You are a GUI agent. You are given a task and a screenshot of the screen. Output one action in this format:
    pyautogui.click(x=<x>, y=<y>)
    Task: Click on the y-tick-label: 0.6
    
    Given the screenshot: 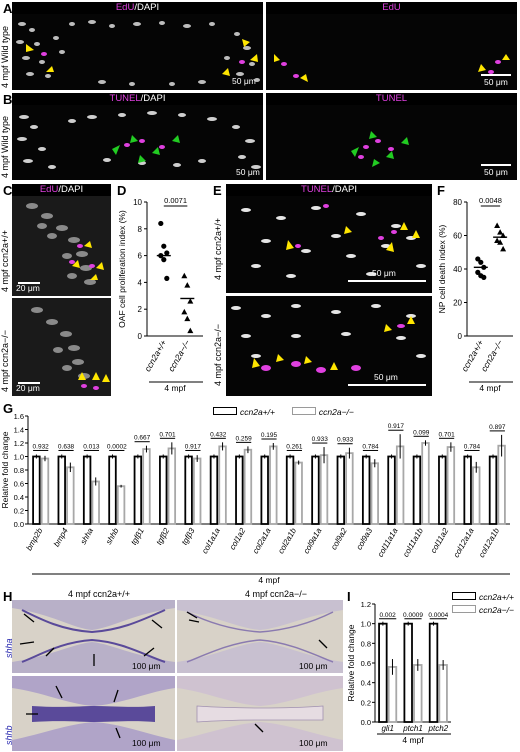 What is the action you would take?
    pyautogui.click(x=19, y=484)
    